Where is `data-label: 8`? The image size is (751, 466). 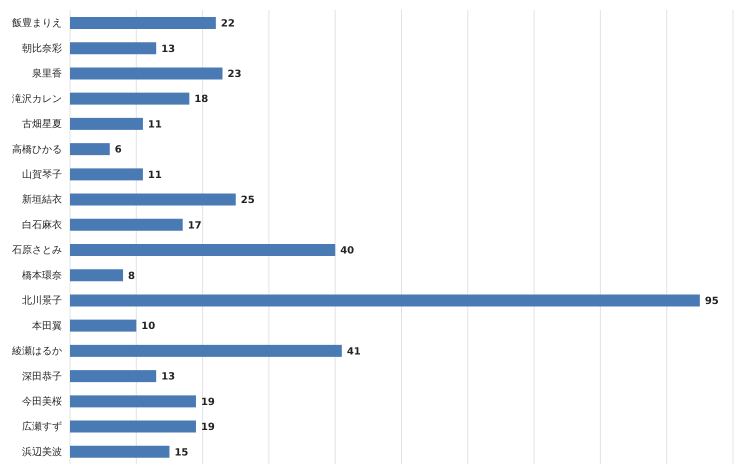 data-label: 8 is located at coordinates (132, 276).